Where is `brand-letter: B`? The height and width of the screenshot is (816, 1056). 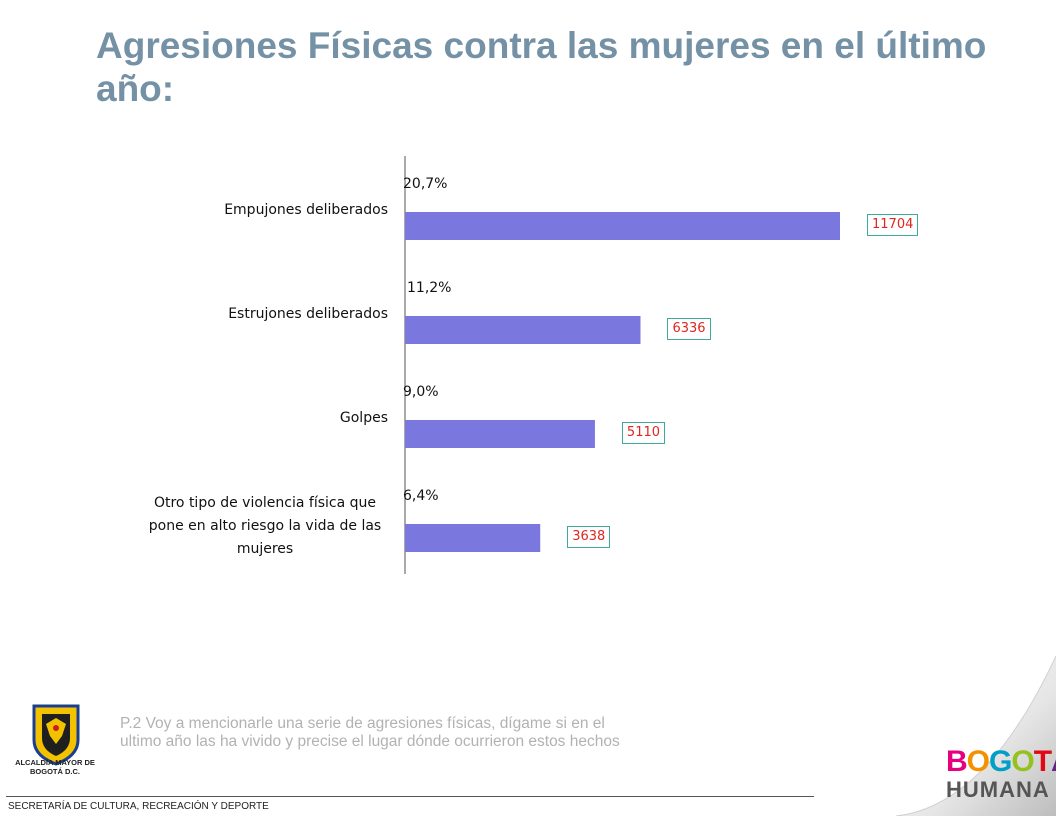
brand-letter: B is located at coordinates (957, 761).